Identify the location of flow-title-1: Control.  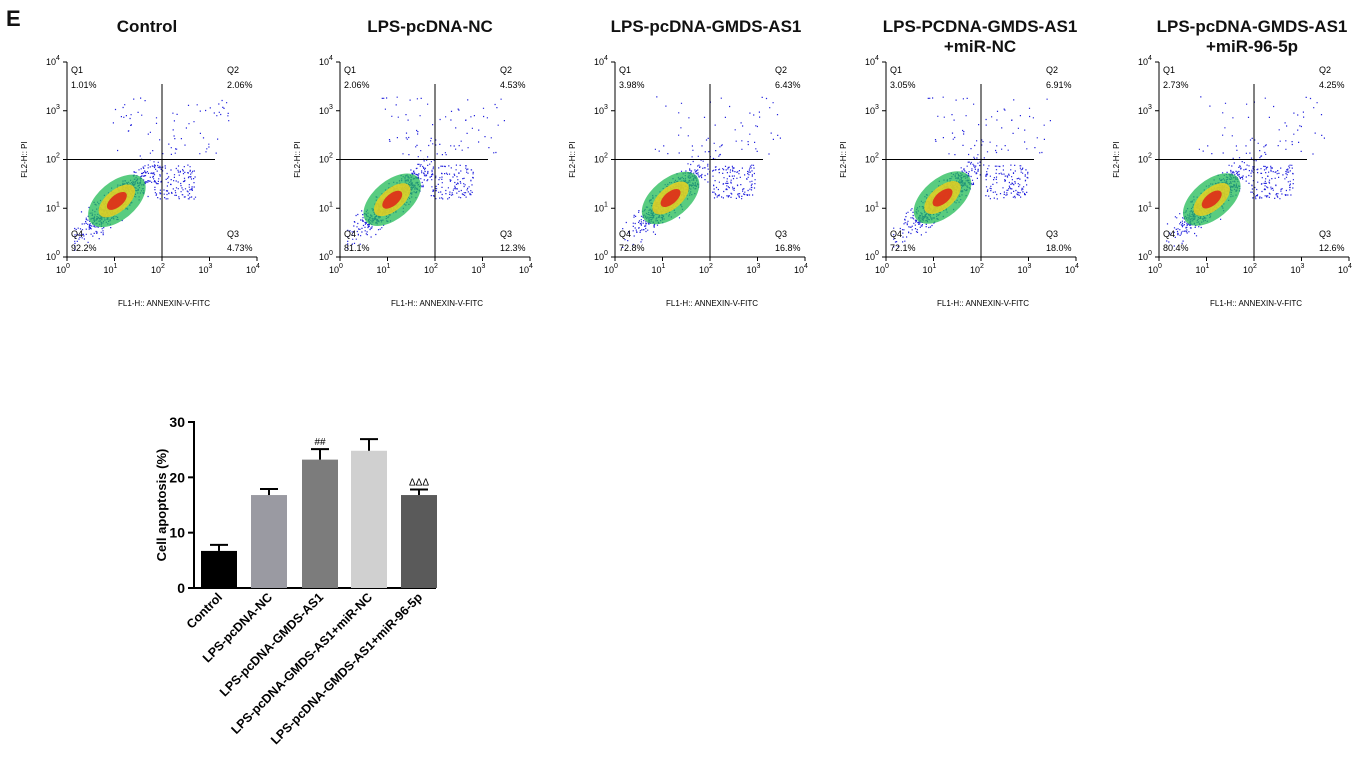
(147, 27).